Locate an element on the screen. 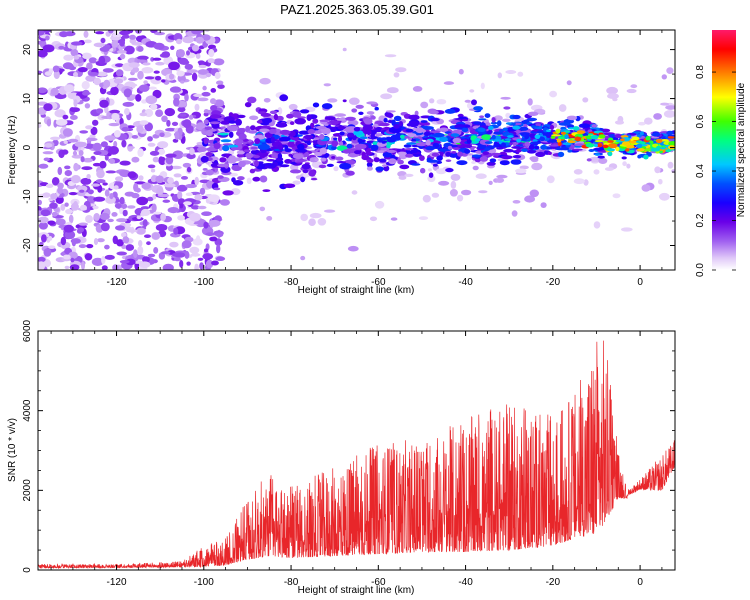  x-tick-label: -40 is located at coordinates (465, 582).